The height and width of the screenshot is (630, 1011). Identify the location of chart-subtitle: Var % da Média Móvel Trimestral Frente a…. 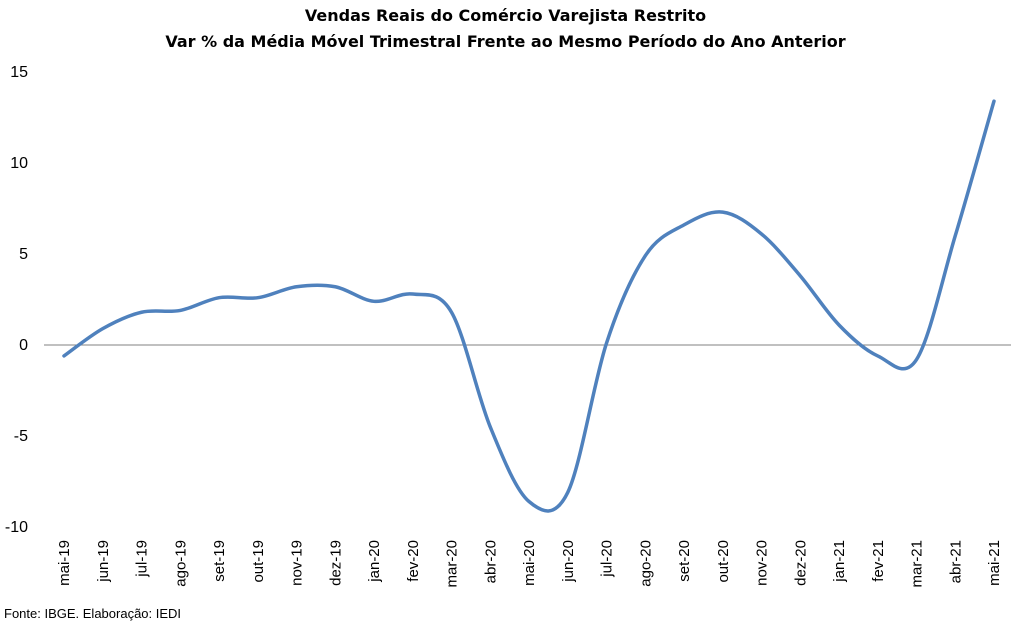
(505, 41).